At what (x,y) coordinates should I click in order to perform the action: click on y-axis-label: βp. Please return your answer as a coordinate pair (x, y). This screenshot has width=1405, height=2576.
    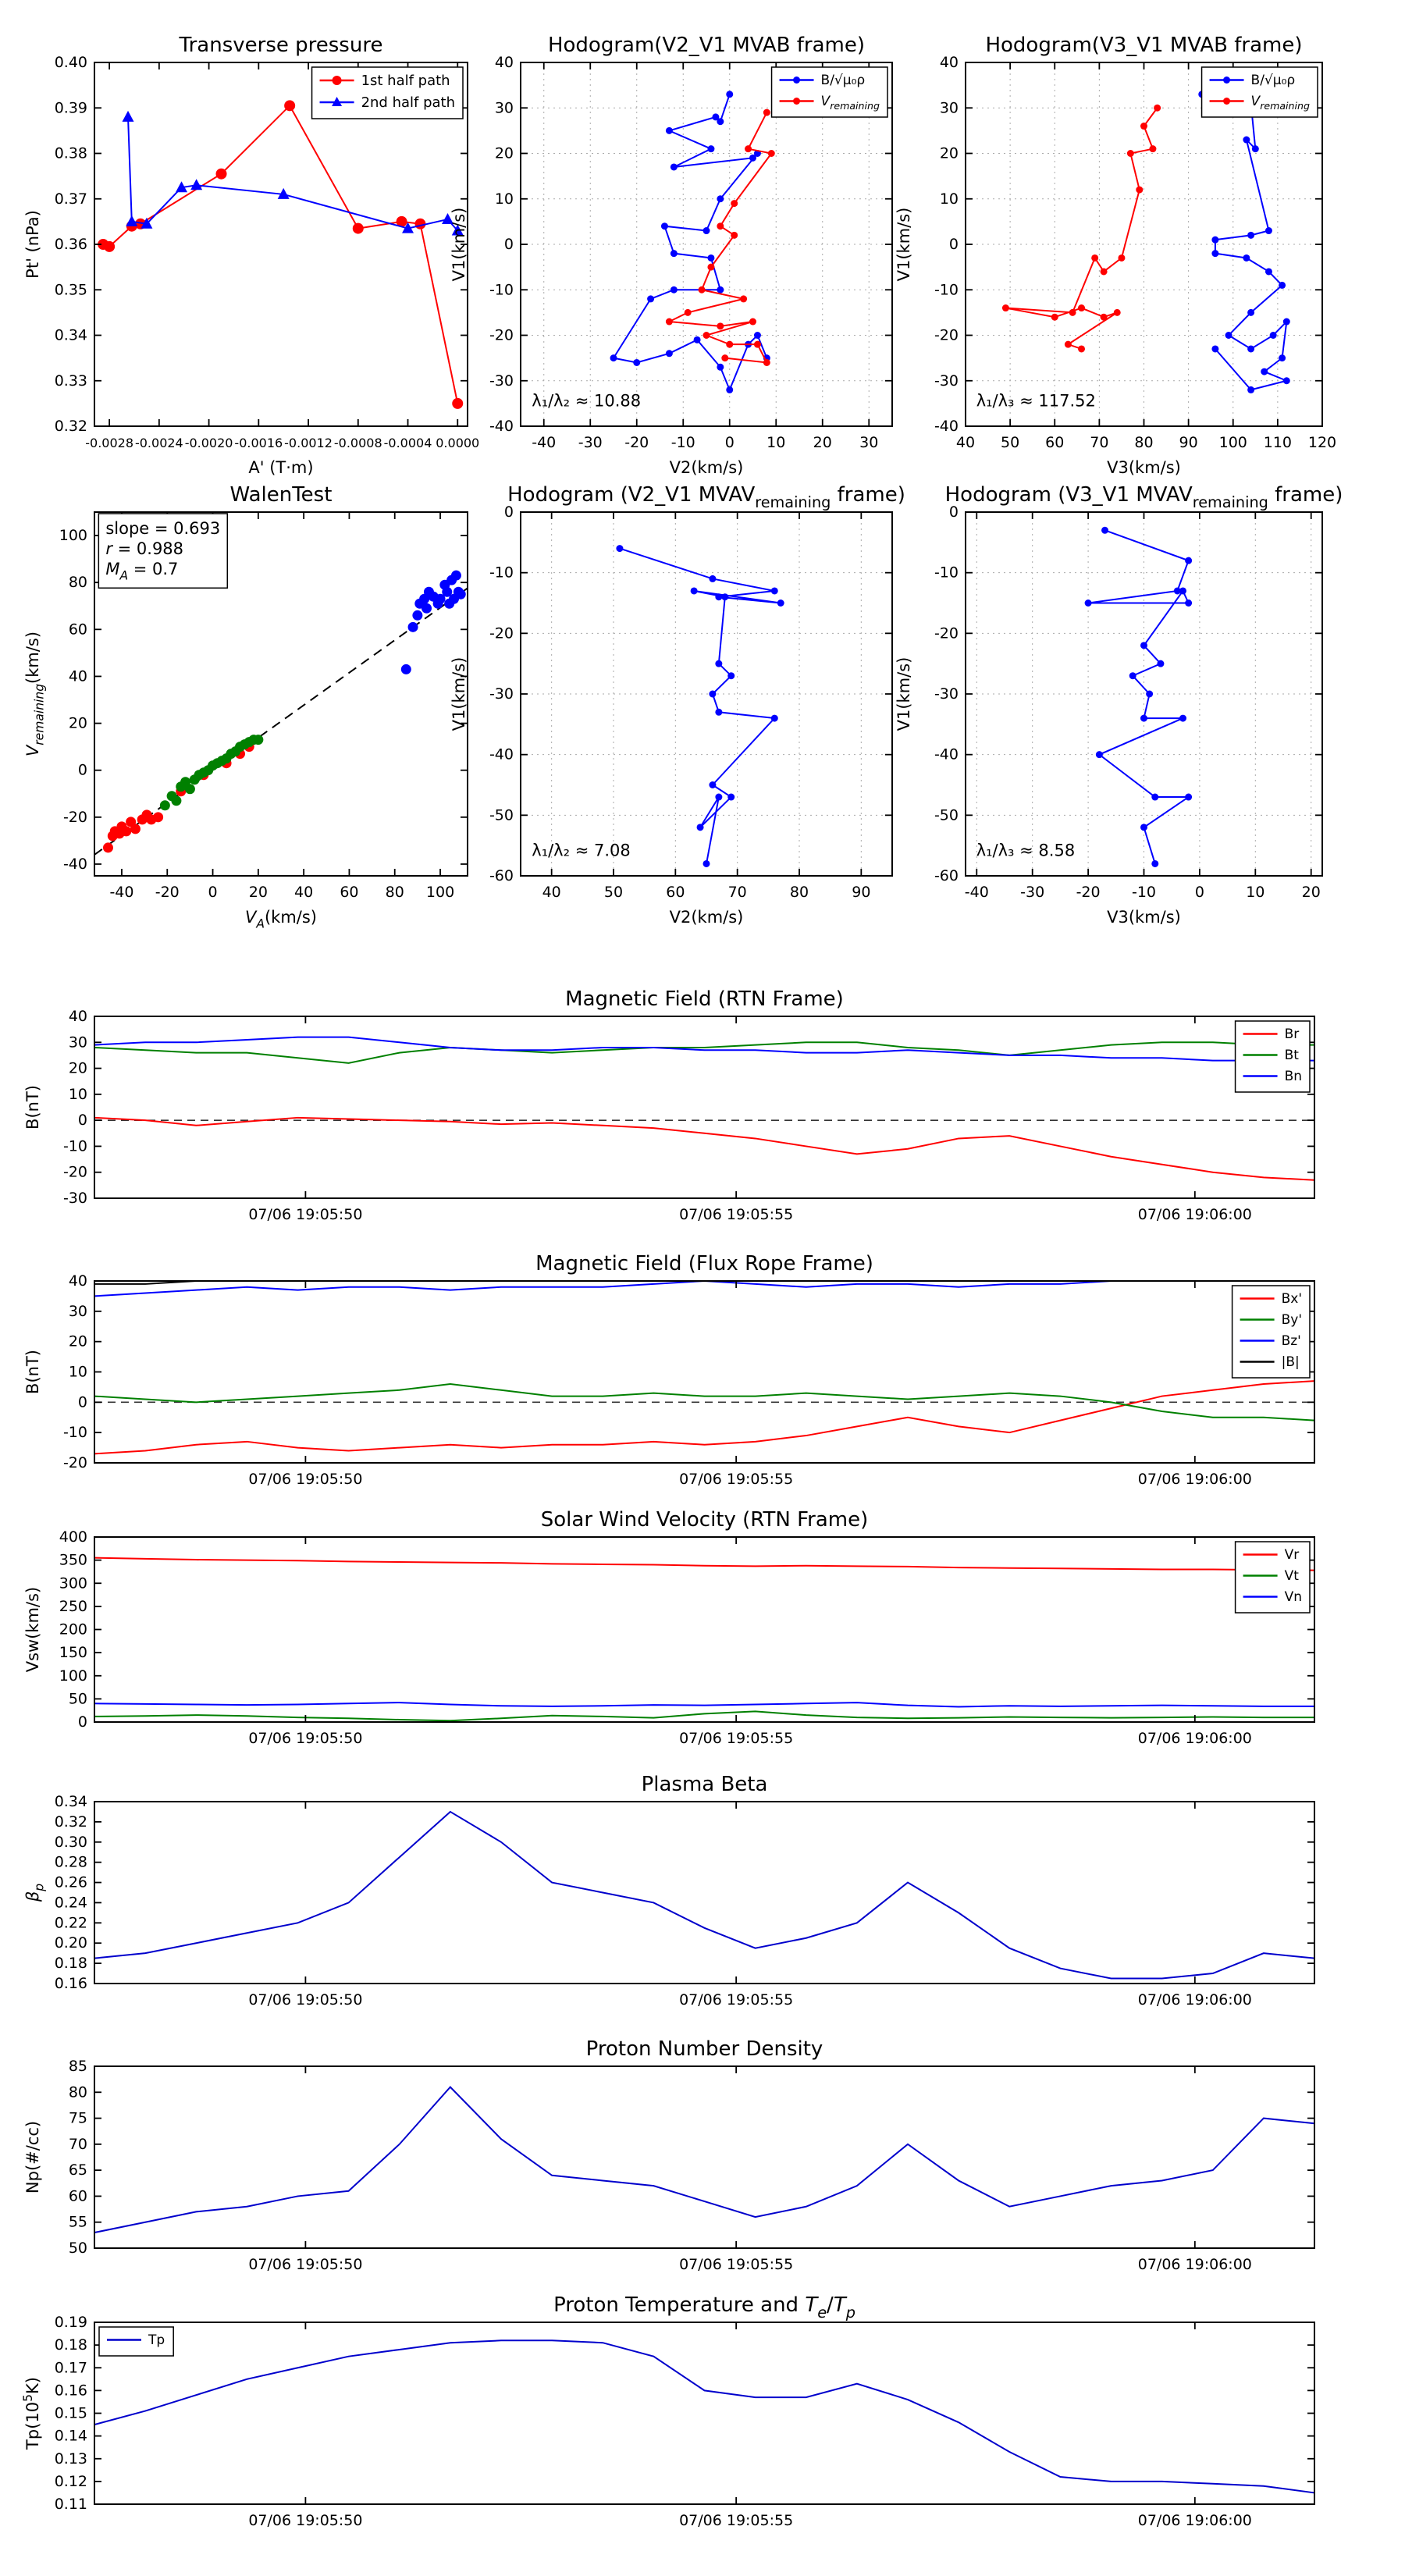
    Looking at the image, I should click on (34, 1893).